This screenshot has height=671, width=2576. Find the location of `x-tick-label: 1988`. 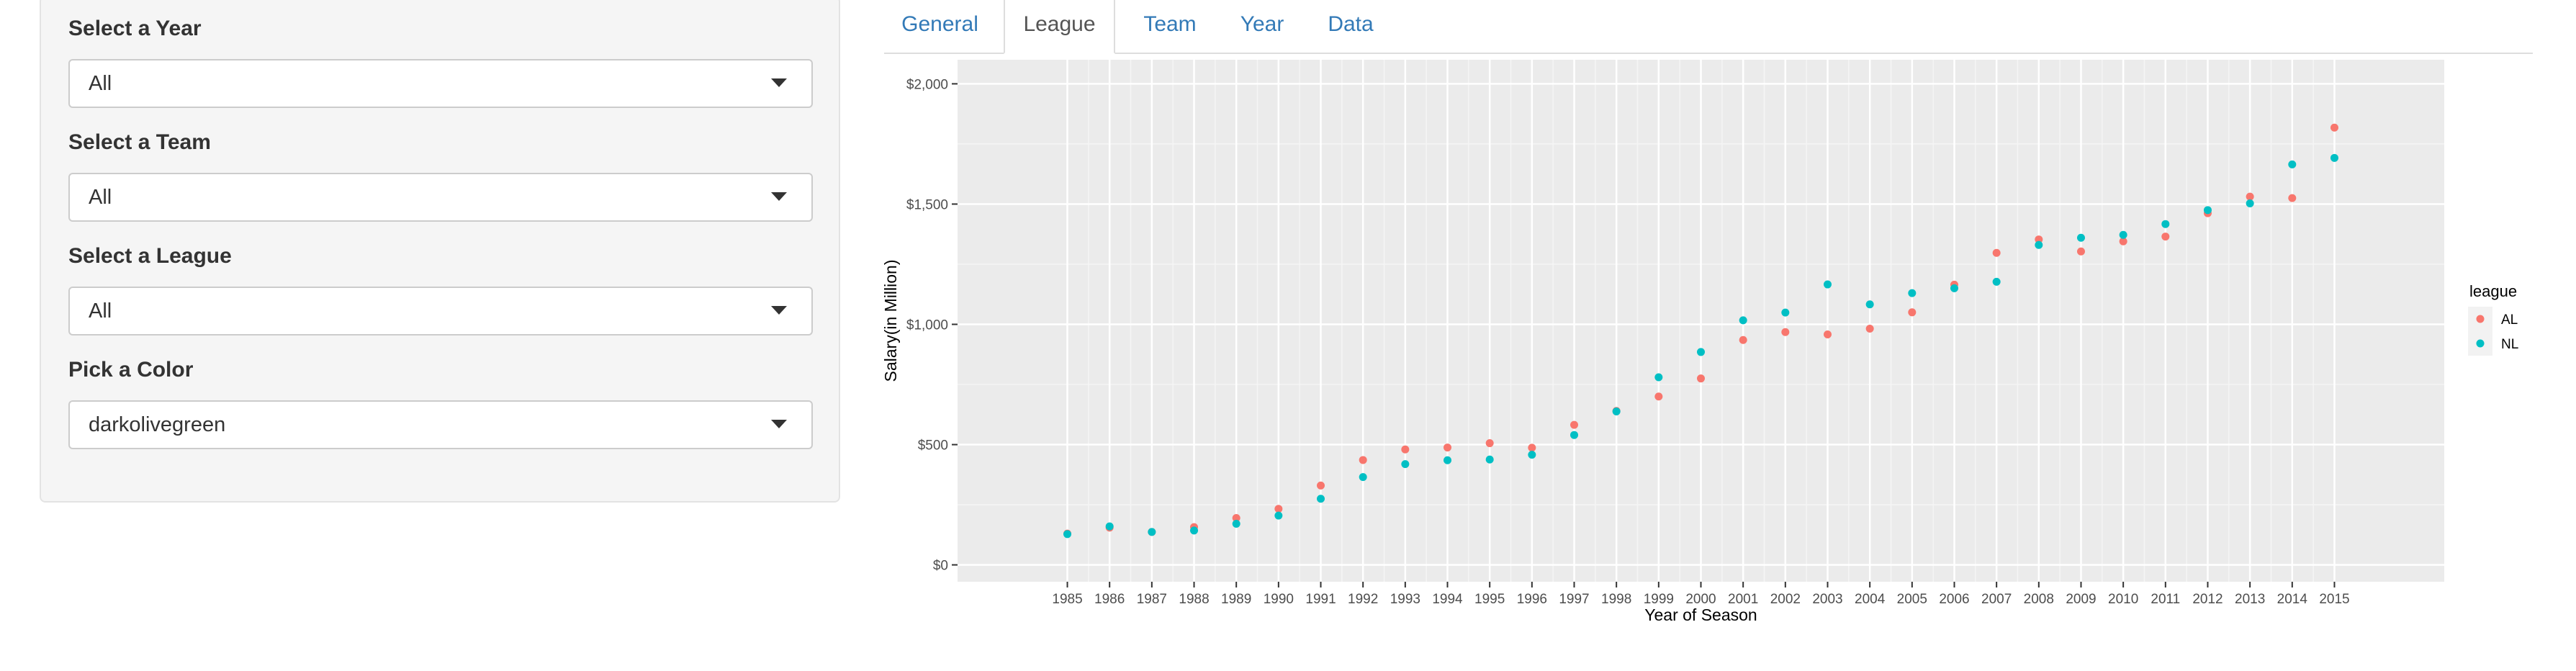

x-tick-label: 1988 is located at coordinates (1194, 599).